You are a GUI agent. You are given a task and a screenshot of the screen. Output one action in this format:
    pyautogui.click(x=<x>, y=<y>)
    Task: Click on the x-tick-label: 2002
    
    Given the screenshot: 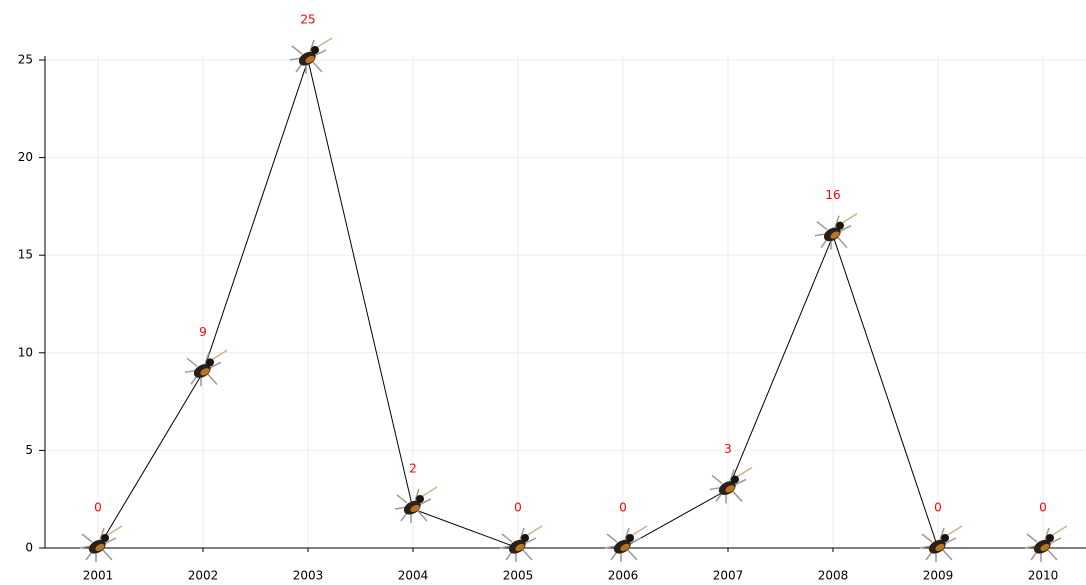 What is the action you would take?
    pyautogui.click(x=203, y=576)
    